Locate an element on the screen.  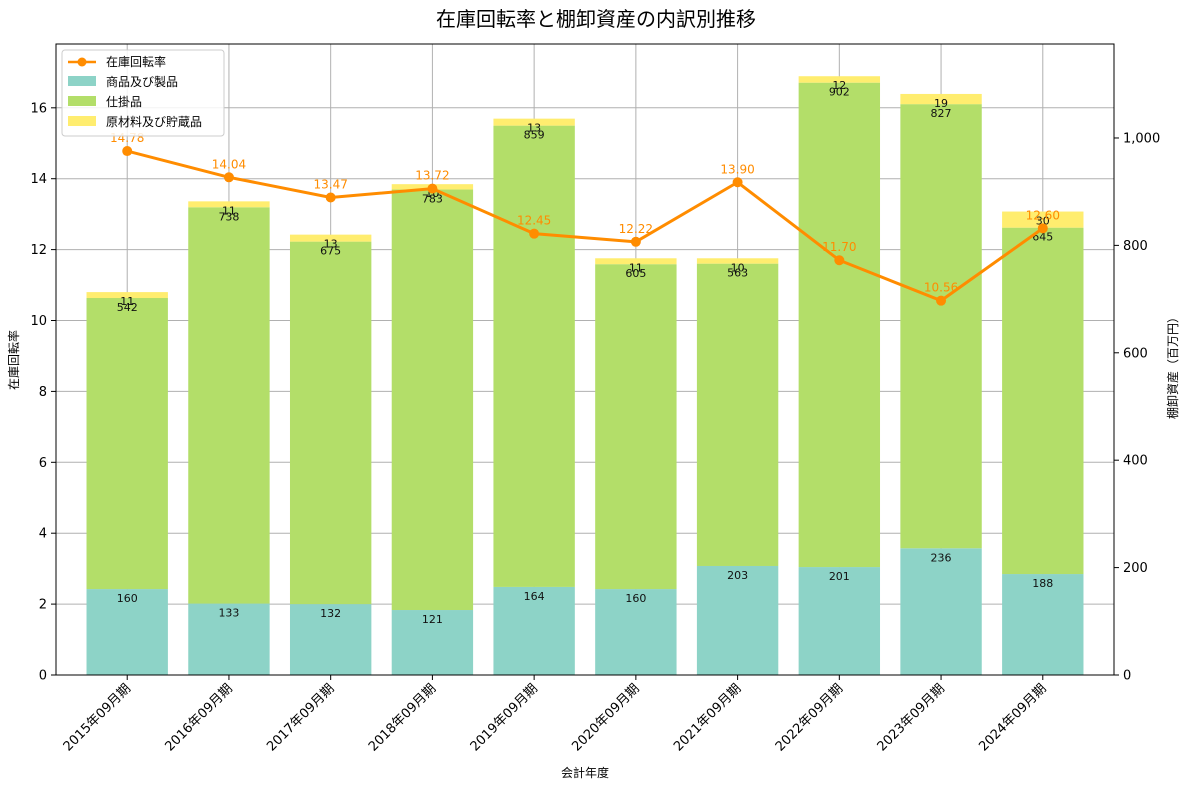
x-tick-label: 2018年09月期 is located at coordinates (402, 717).